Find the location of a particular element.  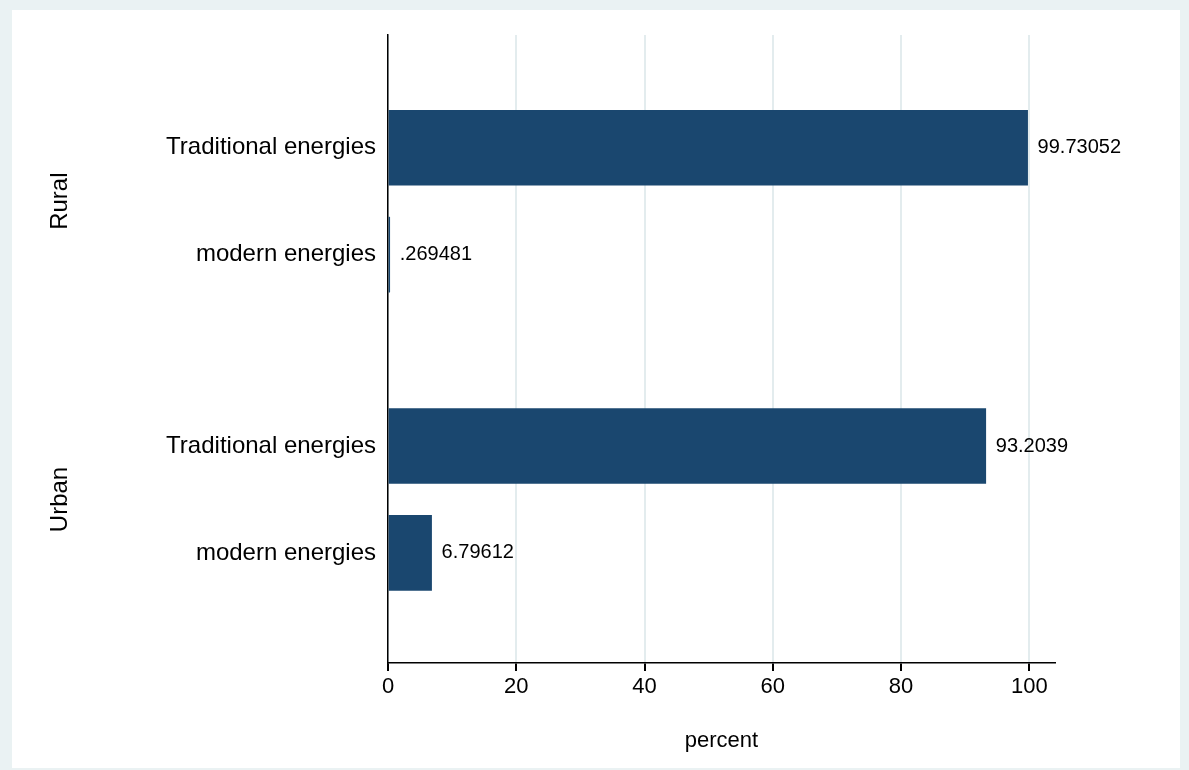

x-tick-label: 80 is located at coordinates (901, 686).